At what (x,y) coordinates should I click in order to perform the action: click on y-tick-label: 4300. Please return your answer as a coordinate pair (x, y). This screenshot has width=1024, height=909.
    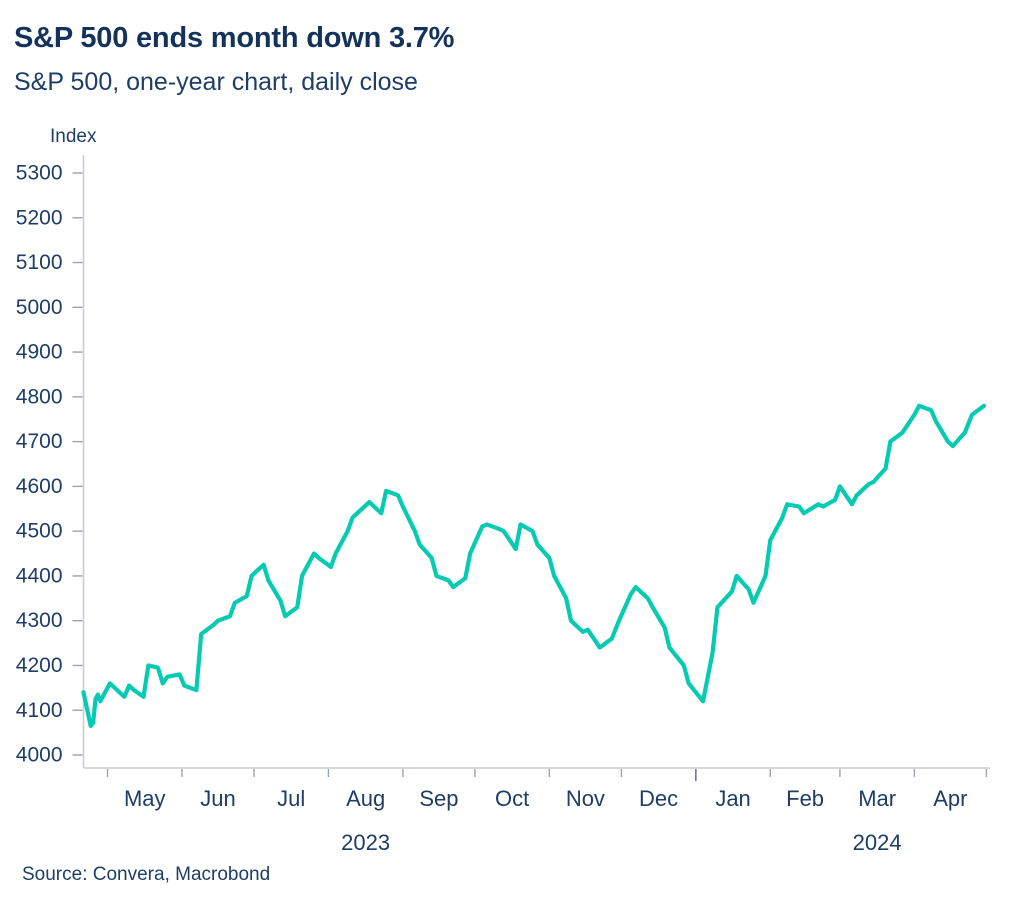
    Looking at the image, I should click on (39, 620).